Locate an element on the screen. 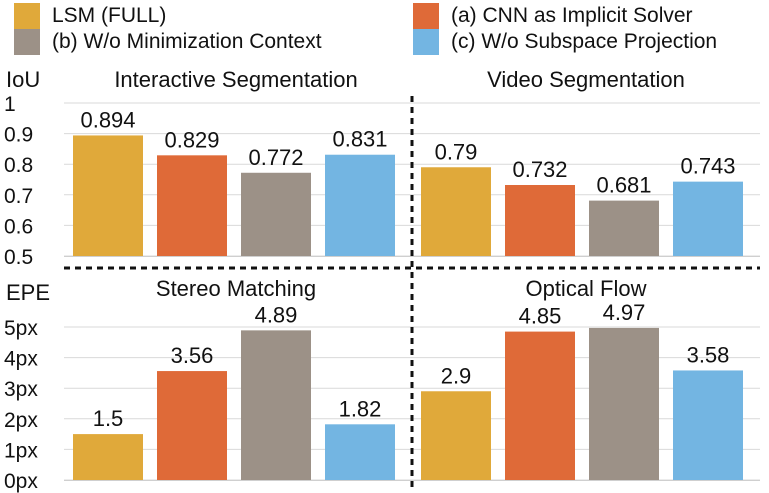 Image resolution: width=769 pixels, height=493 pixels. legend-label-sub: (c) W/o Subspace Projection is located at coordinates (584, 41).